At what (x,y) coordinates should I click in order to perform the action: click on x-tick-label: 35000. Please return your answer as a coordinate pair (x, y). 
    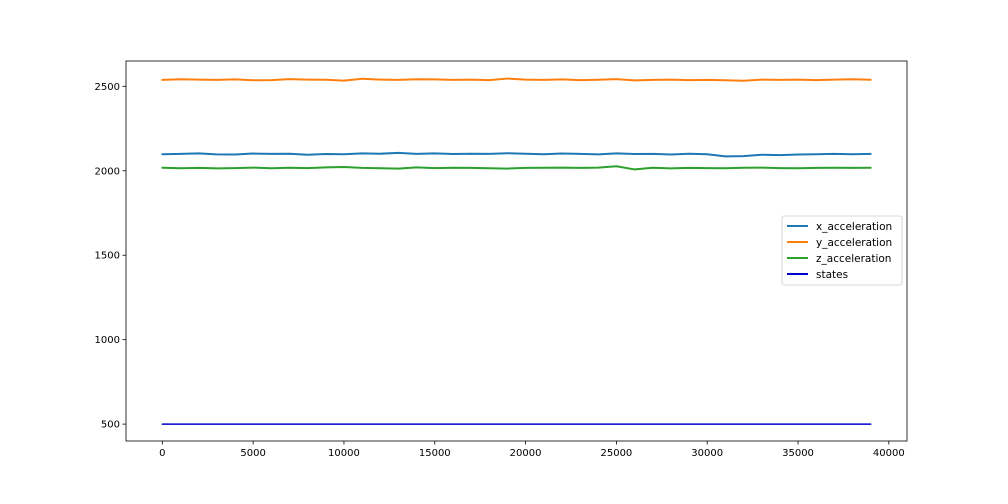
    Looking at the image, I should click on (798, 453).